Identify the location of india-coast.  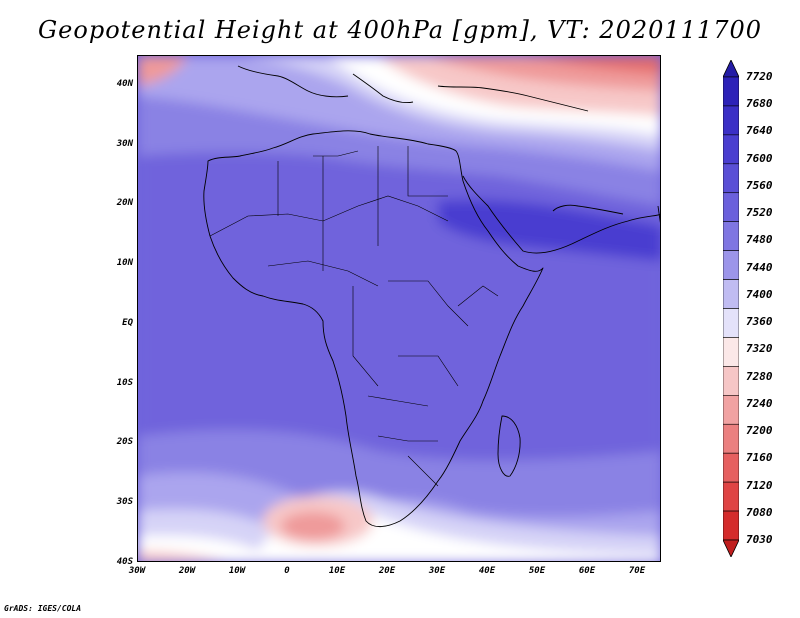
(658, 214).